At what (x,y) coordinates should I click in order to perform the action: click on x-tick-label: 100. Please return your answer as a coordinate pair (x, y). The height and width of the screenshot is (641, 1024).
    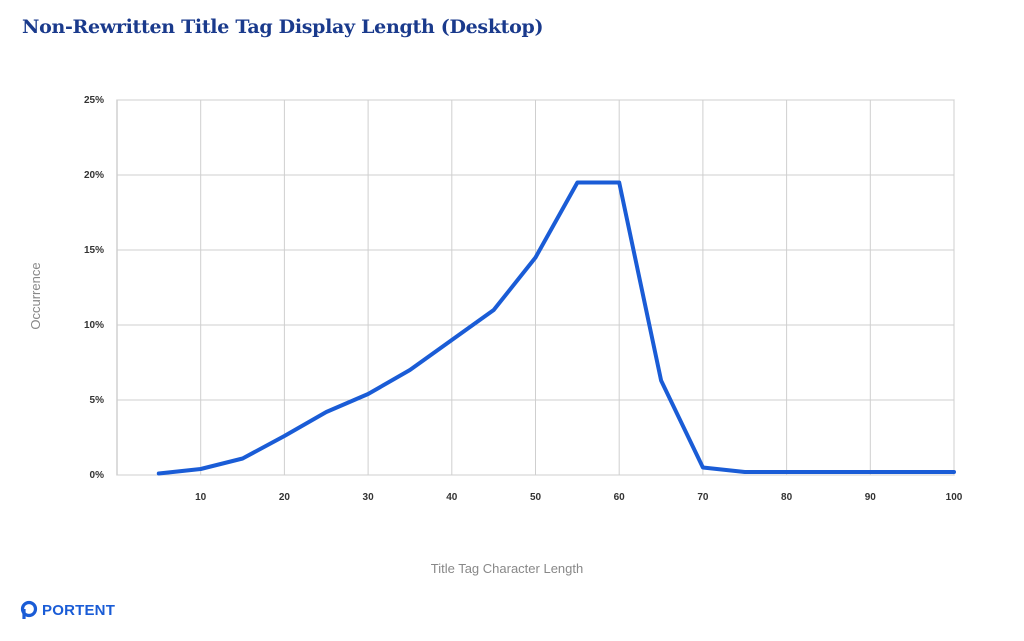
    Looking at the image, I should click on (954, 497).